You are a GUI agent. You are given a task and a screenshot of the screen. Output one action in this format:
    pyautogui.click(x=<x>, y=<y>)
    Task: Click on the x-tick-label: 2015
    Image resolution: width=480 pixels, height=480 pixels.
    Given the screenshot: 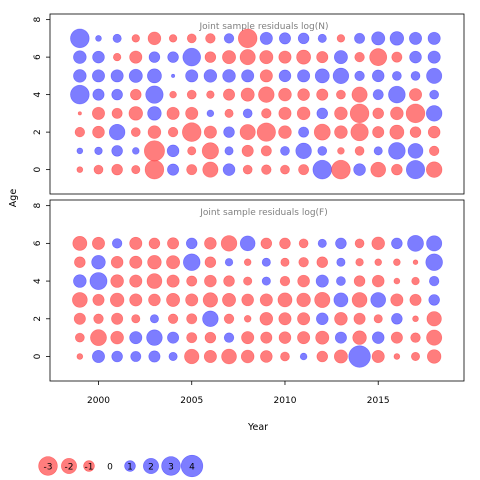 What is the action you would take?
    pyautogui.click(x=378, y=401)
    